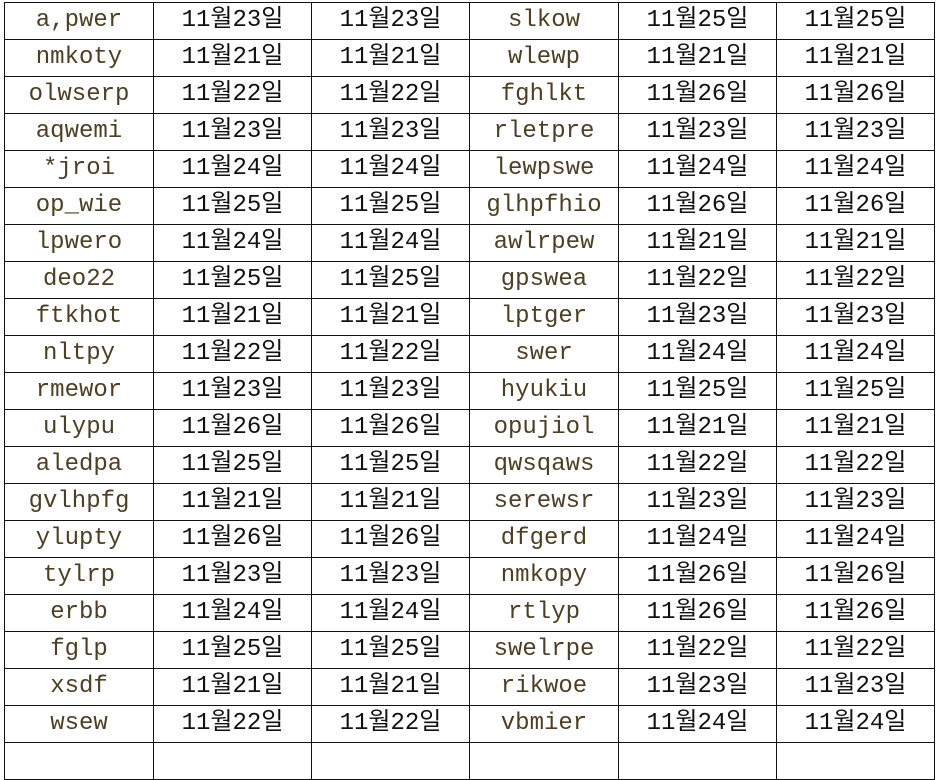 The image size is (940, 780). Describe the element at coordinates (79, 539) in the screenshot. I see `name-cell: ylupty` at that location.